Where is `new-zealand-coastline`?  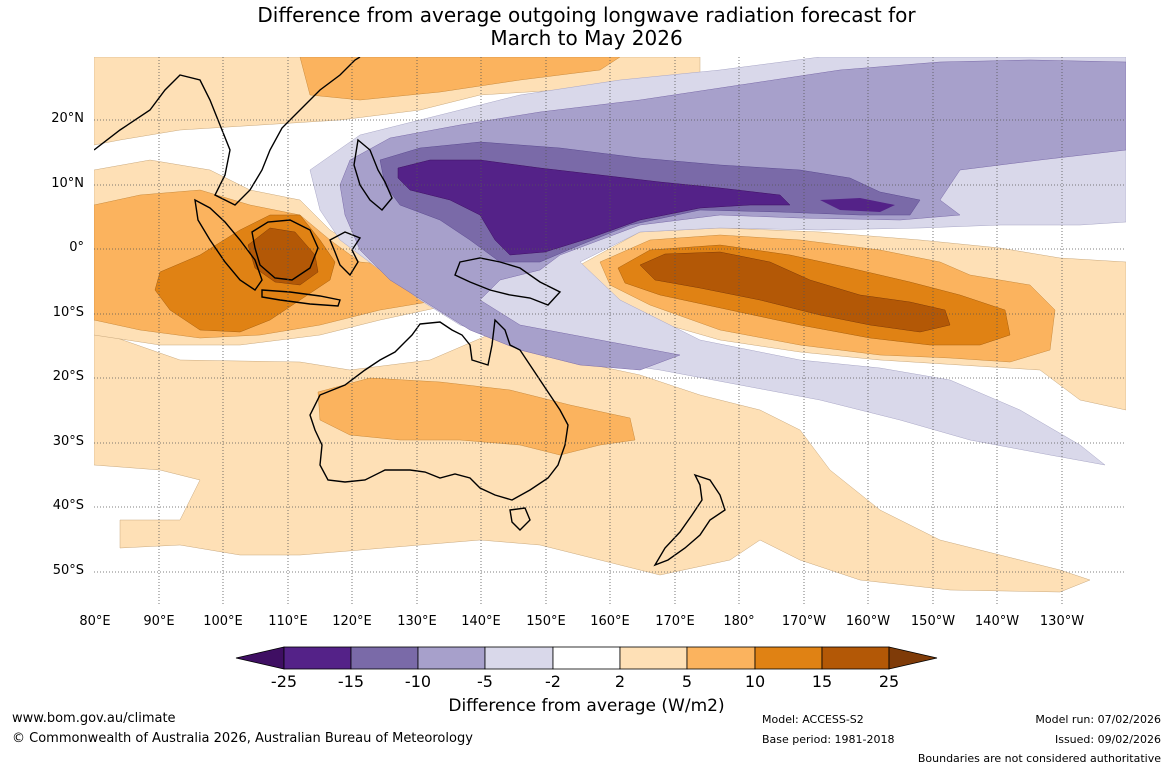 new-zealand-coastline is located at coordinates (689, 520).